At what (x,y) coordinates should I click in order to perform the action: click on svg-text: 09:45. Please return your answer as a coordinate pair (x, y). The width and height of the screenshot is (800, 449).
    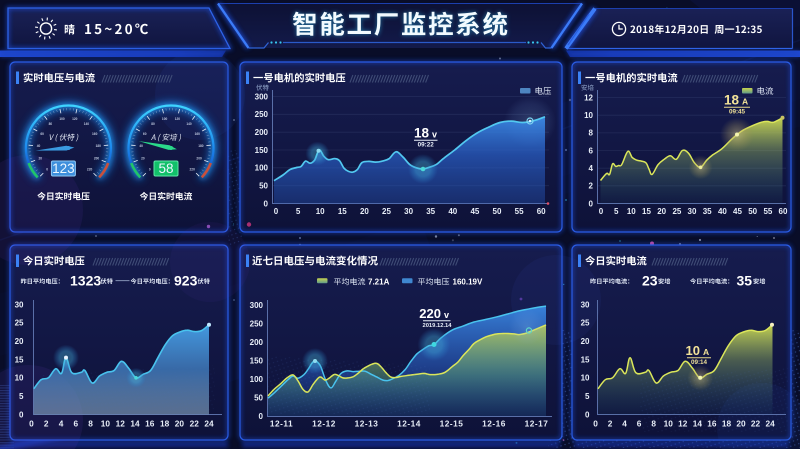
    Looking at the image, I should click on (737, 112).